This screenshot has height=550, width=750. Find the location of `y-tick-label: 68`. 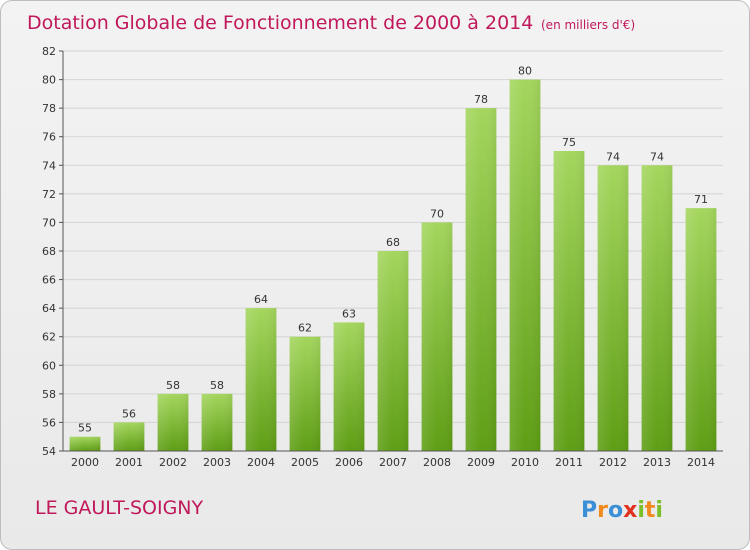

y-tick-label: 68 is located at coordinates (49, 251).